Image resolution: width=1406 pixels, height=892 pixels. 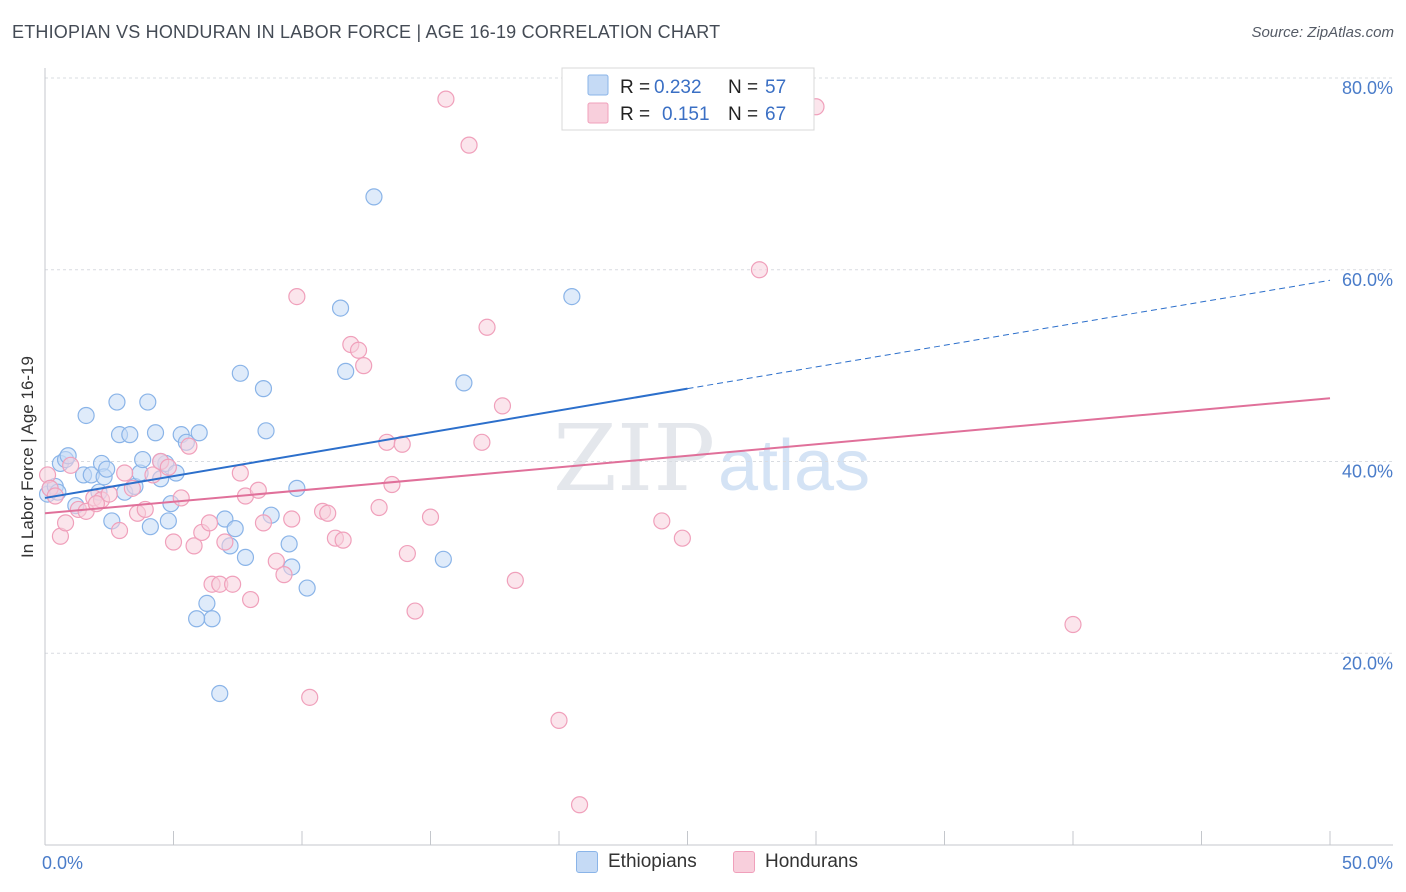 I want to click on watermark: ZIP atlas, so click(x=711, y=458).